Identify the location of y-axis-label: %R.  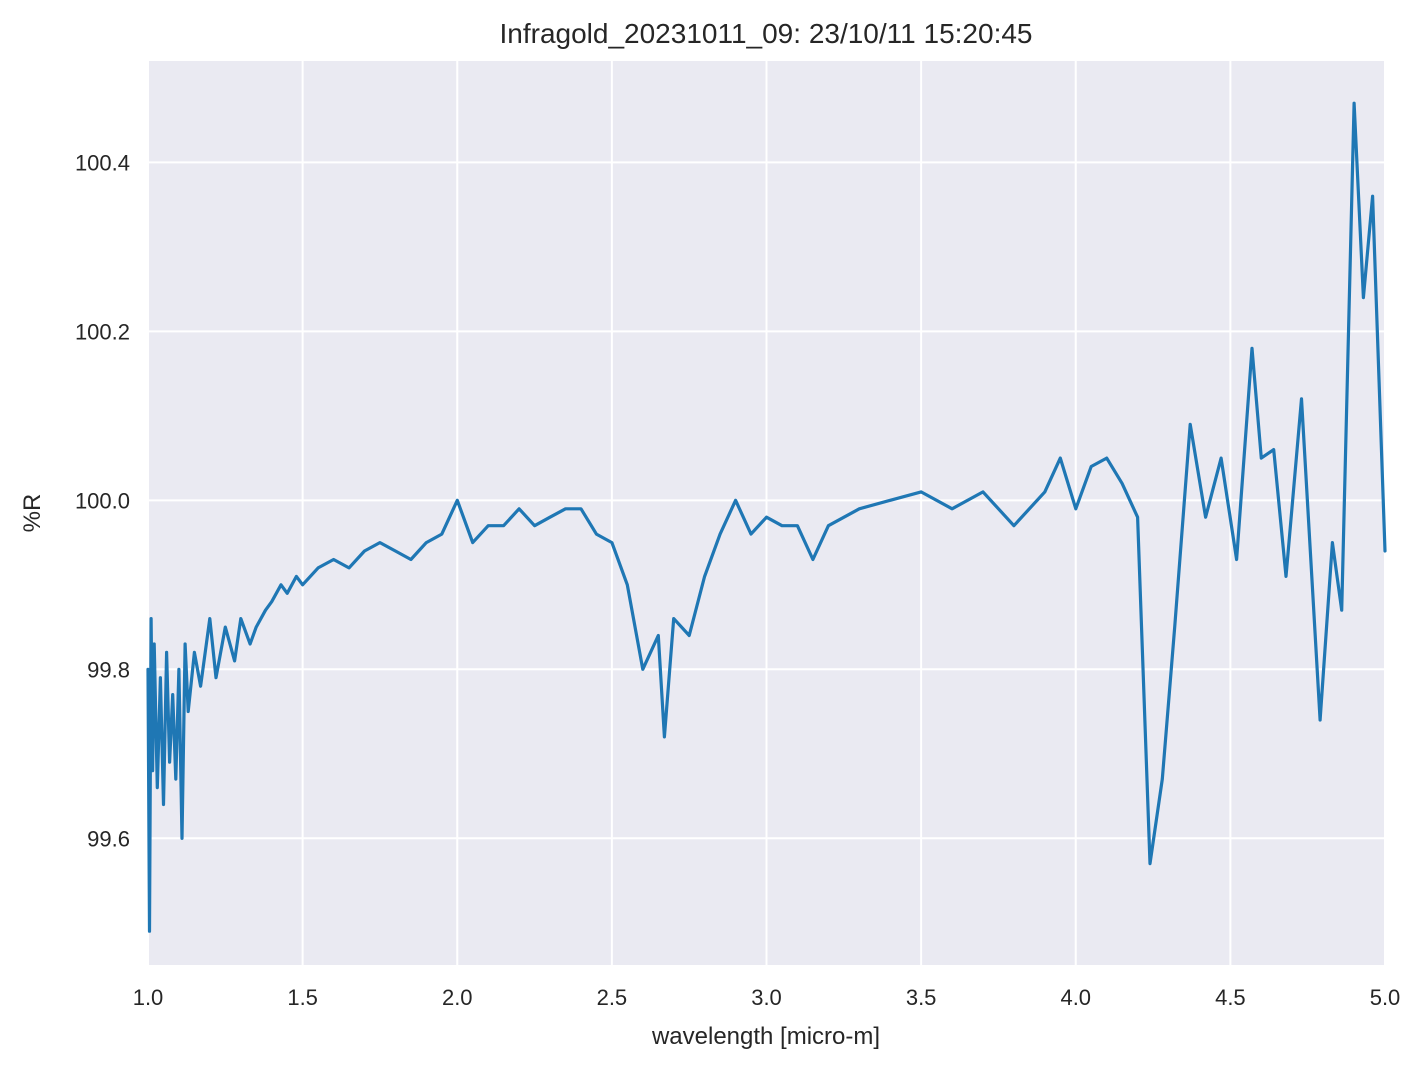
(32, 513).